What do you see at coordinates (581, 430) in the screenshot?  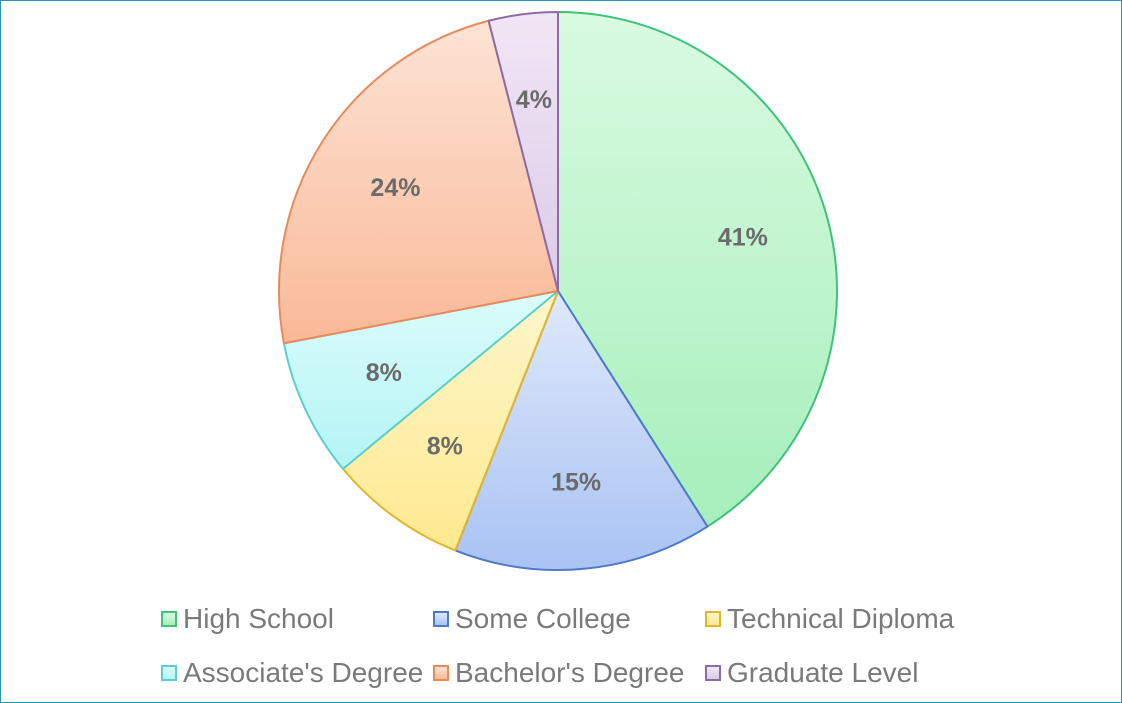 I see `slice-some-college` at bounding box center [581, 430].